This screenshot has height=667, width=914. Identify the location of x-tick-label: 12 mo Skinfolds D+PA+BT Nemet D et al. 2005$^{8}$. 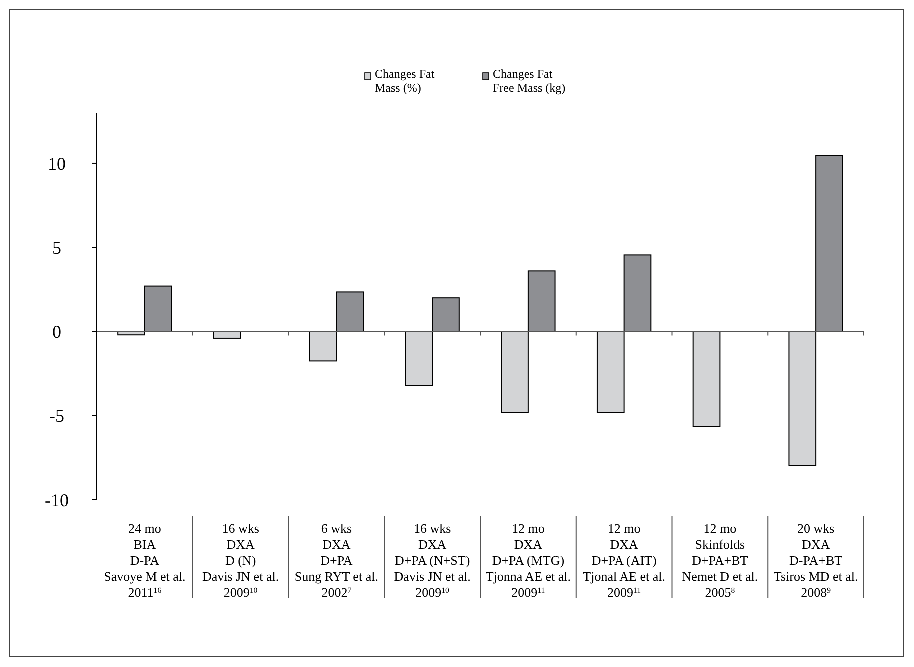
(720, 560).